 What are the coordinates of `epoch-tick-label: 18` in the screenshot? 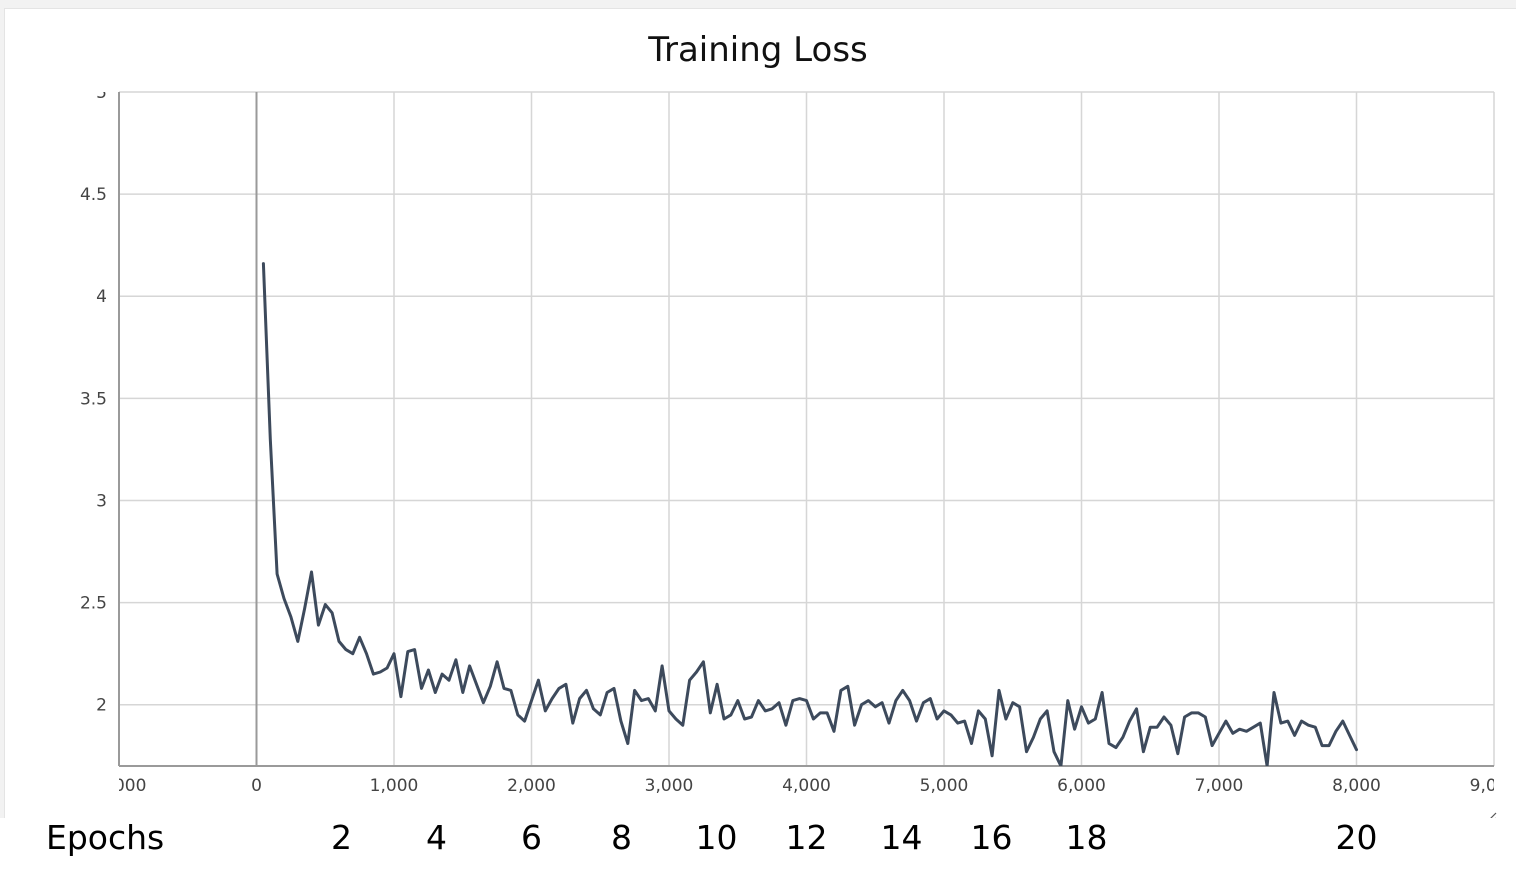 It's located at (1086, 837).